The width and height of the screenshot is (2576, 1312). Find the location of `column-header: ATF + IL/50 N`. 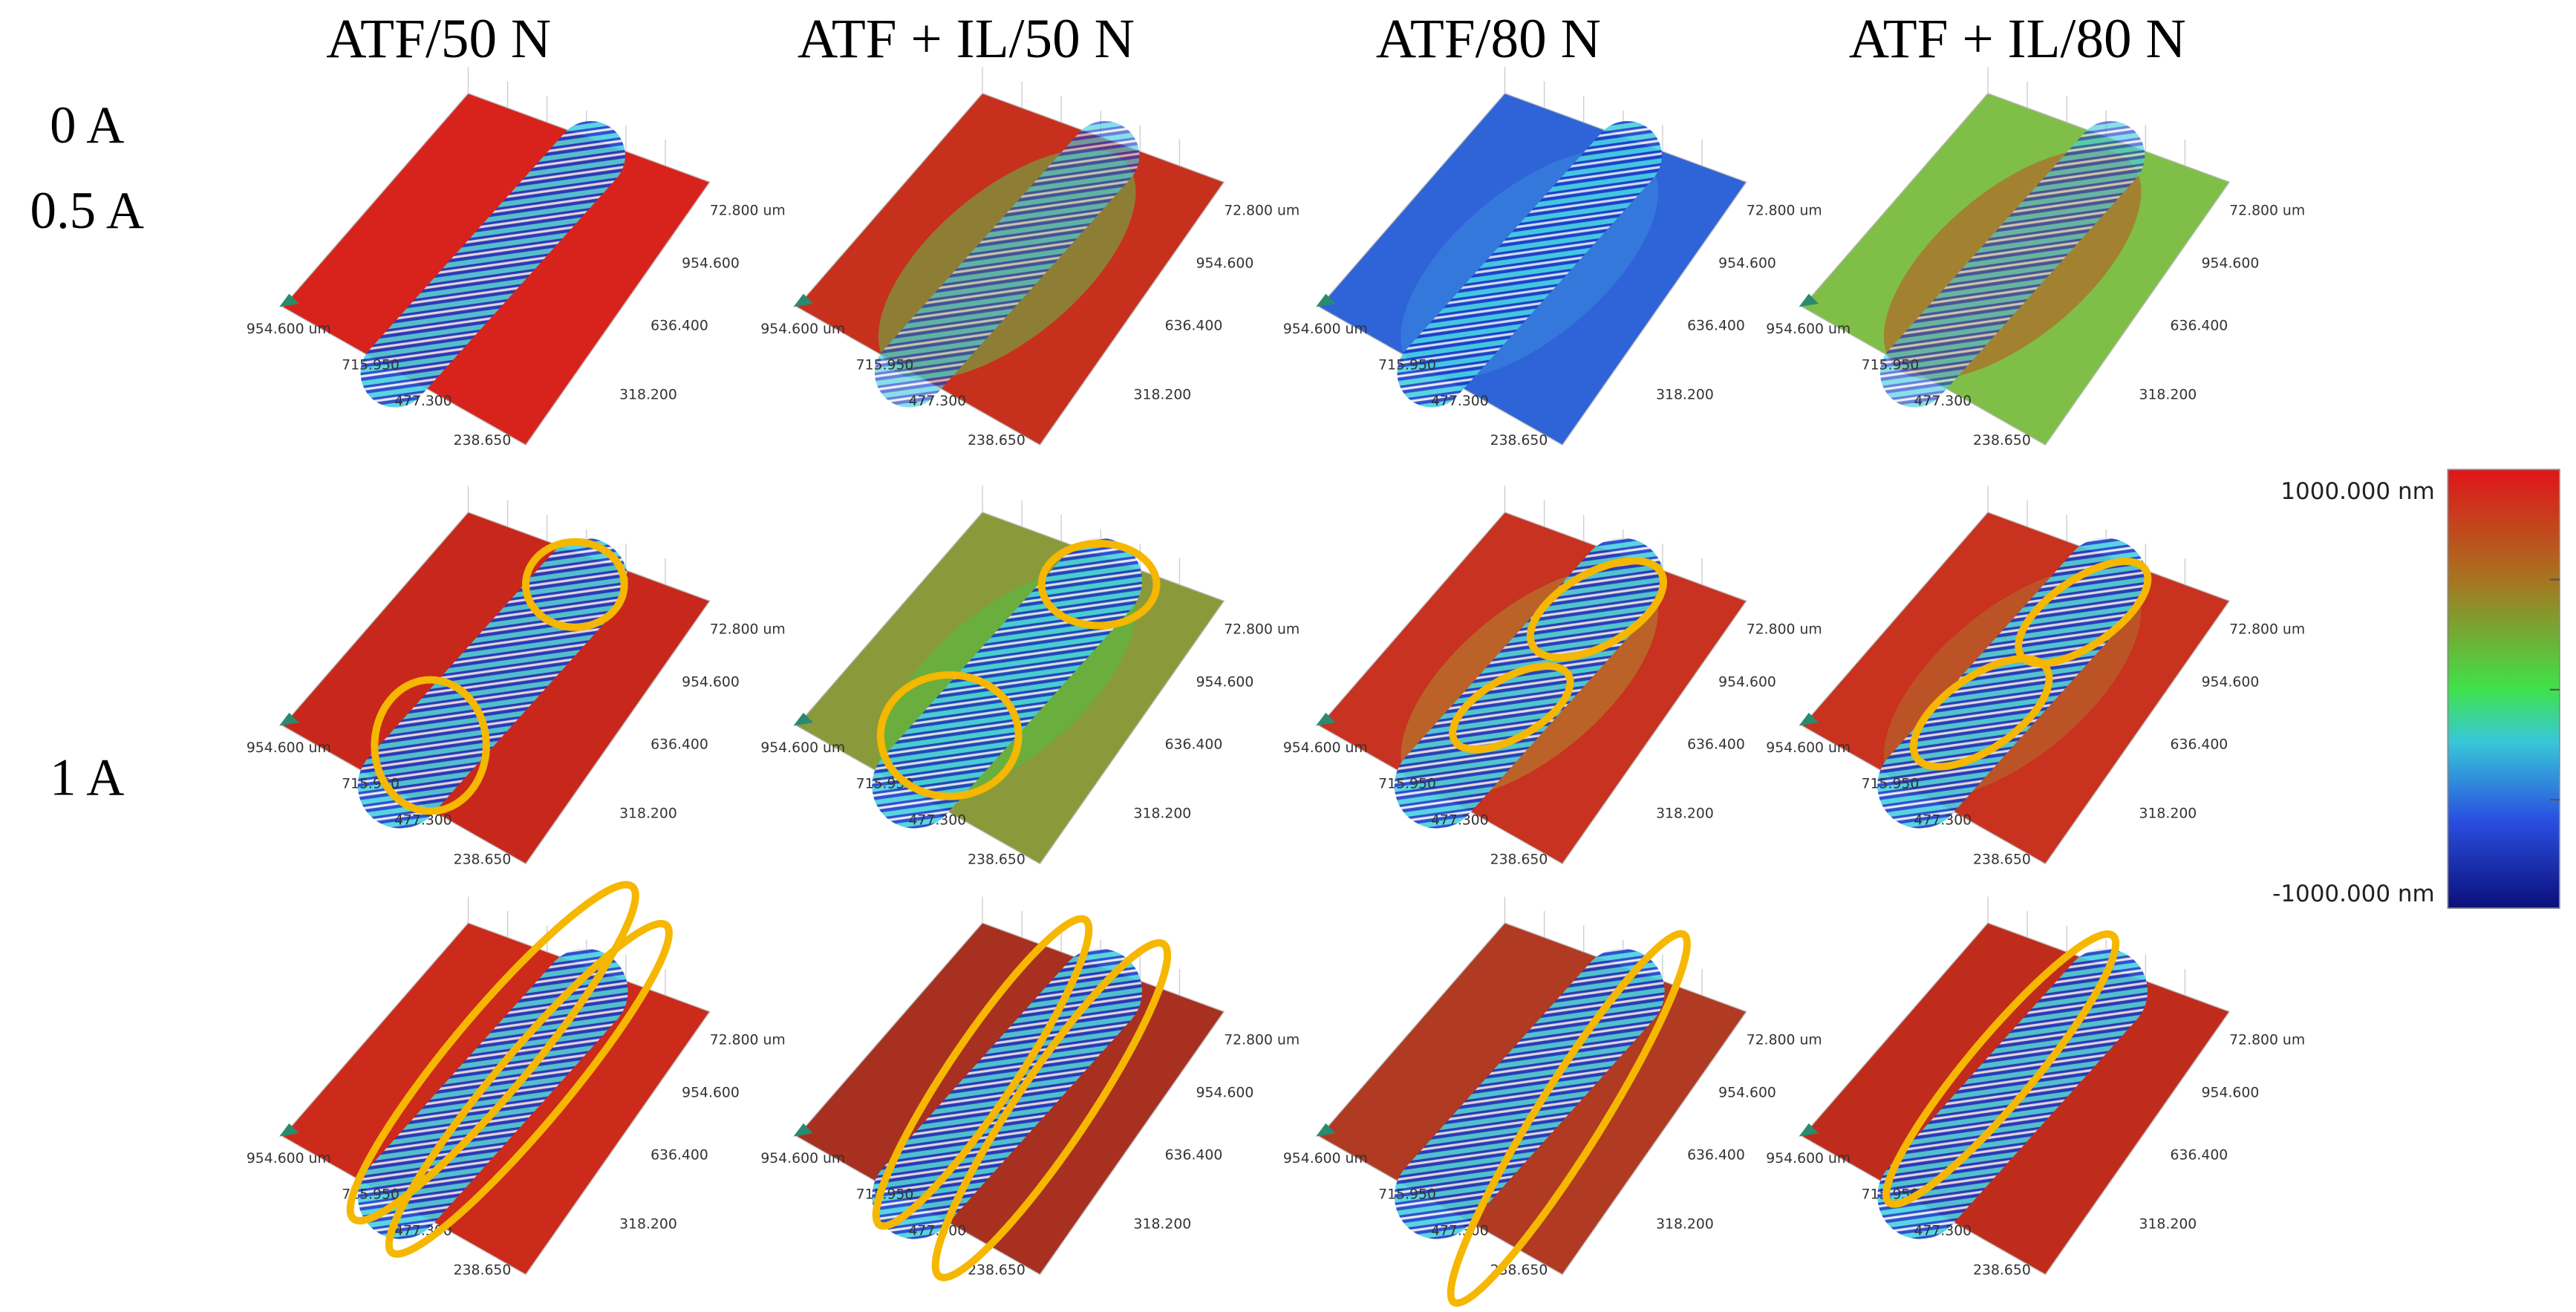

column-header: ATF + IL/50 N is located at coordinates (966, 39).